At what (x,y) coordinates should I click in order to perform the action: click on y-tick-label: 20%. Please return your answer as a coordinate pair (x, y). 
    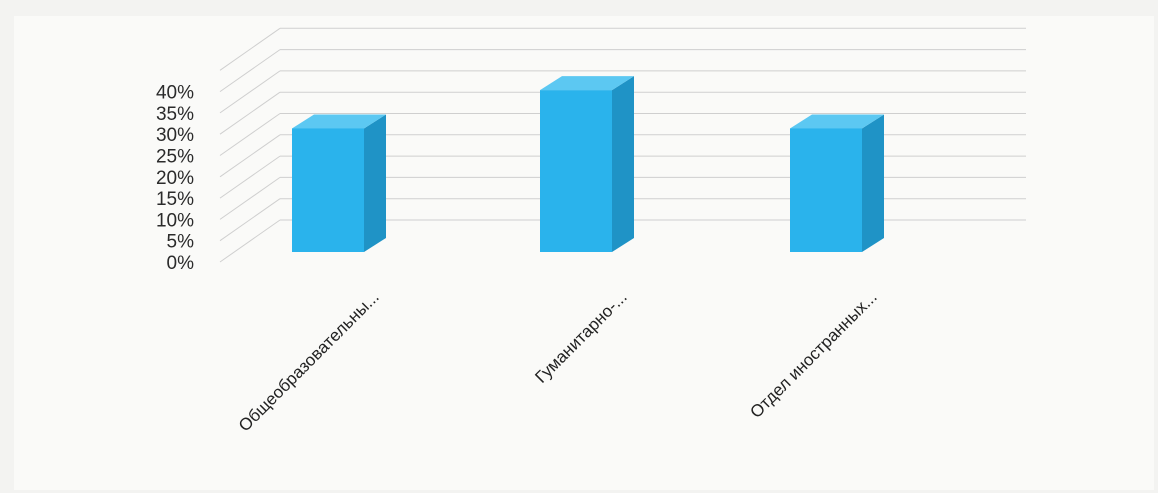
    Looking at the image, I should click on (175, 178).